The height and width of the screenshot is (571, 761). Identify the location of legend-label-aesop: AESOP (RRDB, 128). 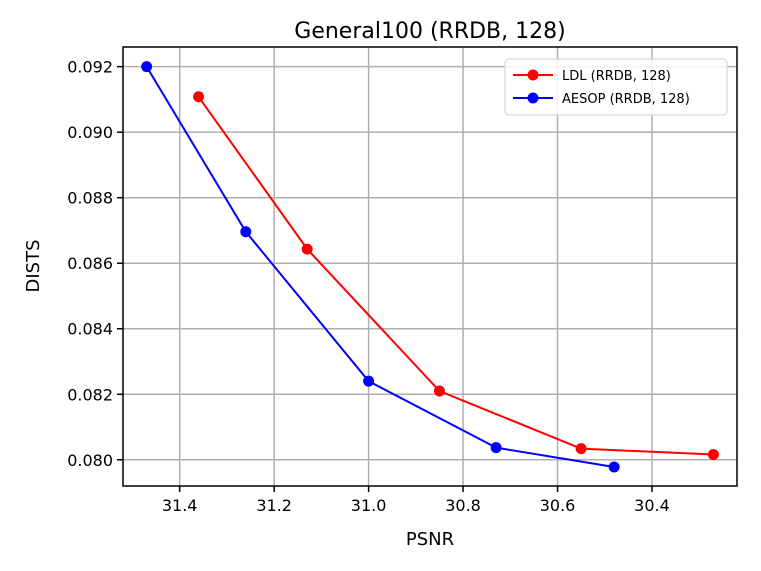
(626, 99).